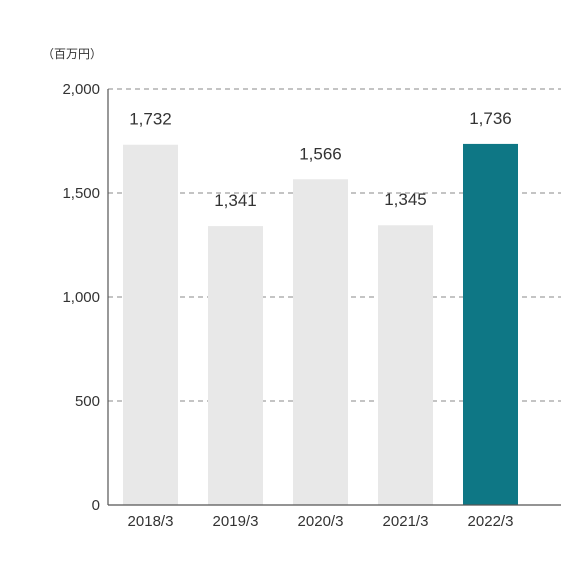 Image resolution: width=583 pixels, height=580 pixels. I want to click on y-tick-label: 2,000, so click(81, 89).